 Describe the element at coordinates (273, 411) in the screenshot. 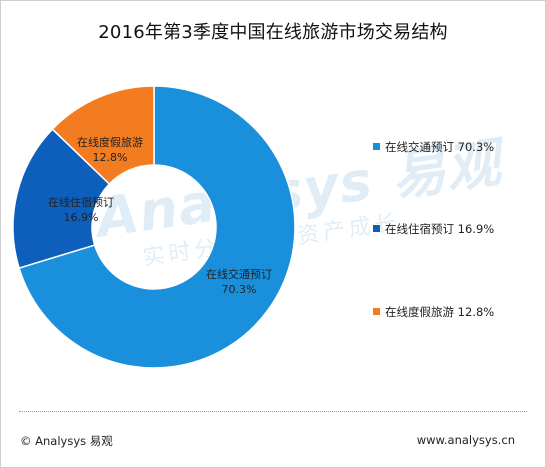

I see `footer-divider` at that location.